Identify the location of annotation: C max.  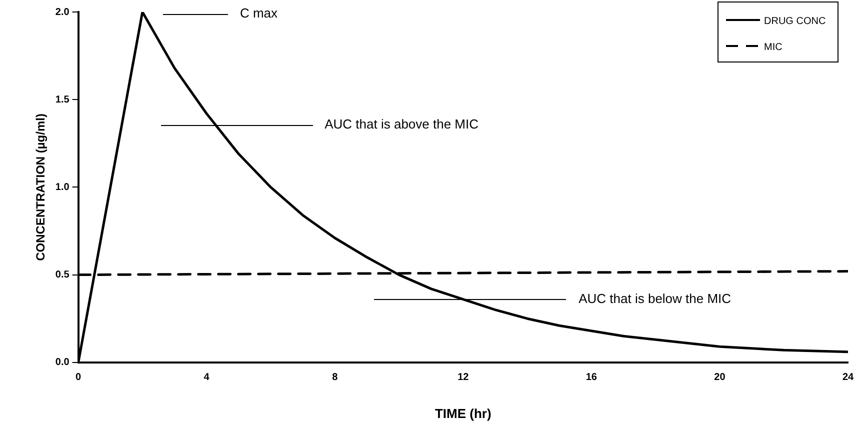
(259, 12).